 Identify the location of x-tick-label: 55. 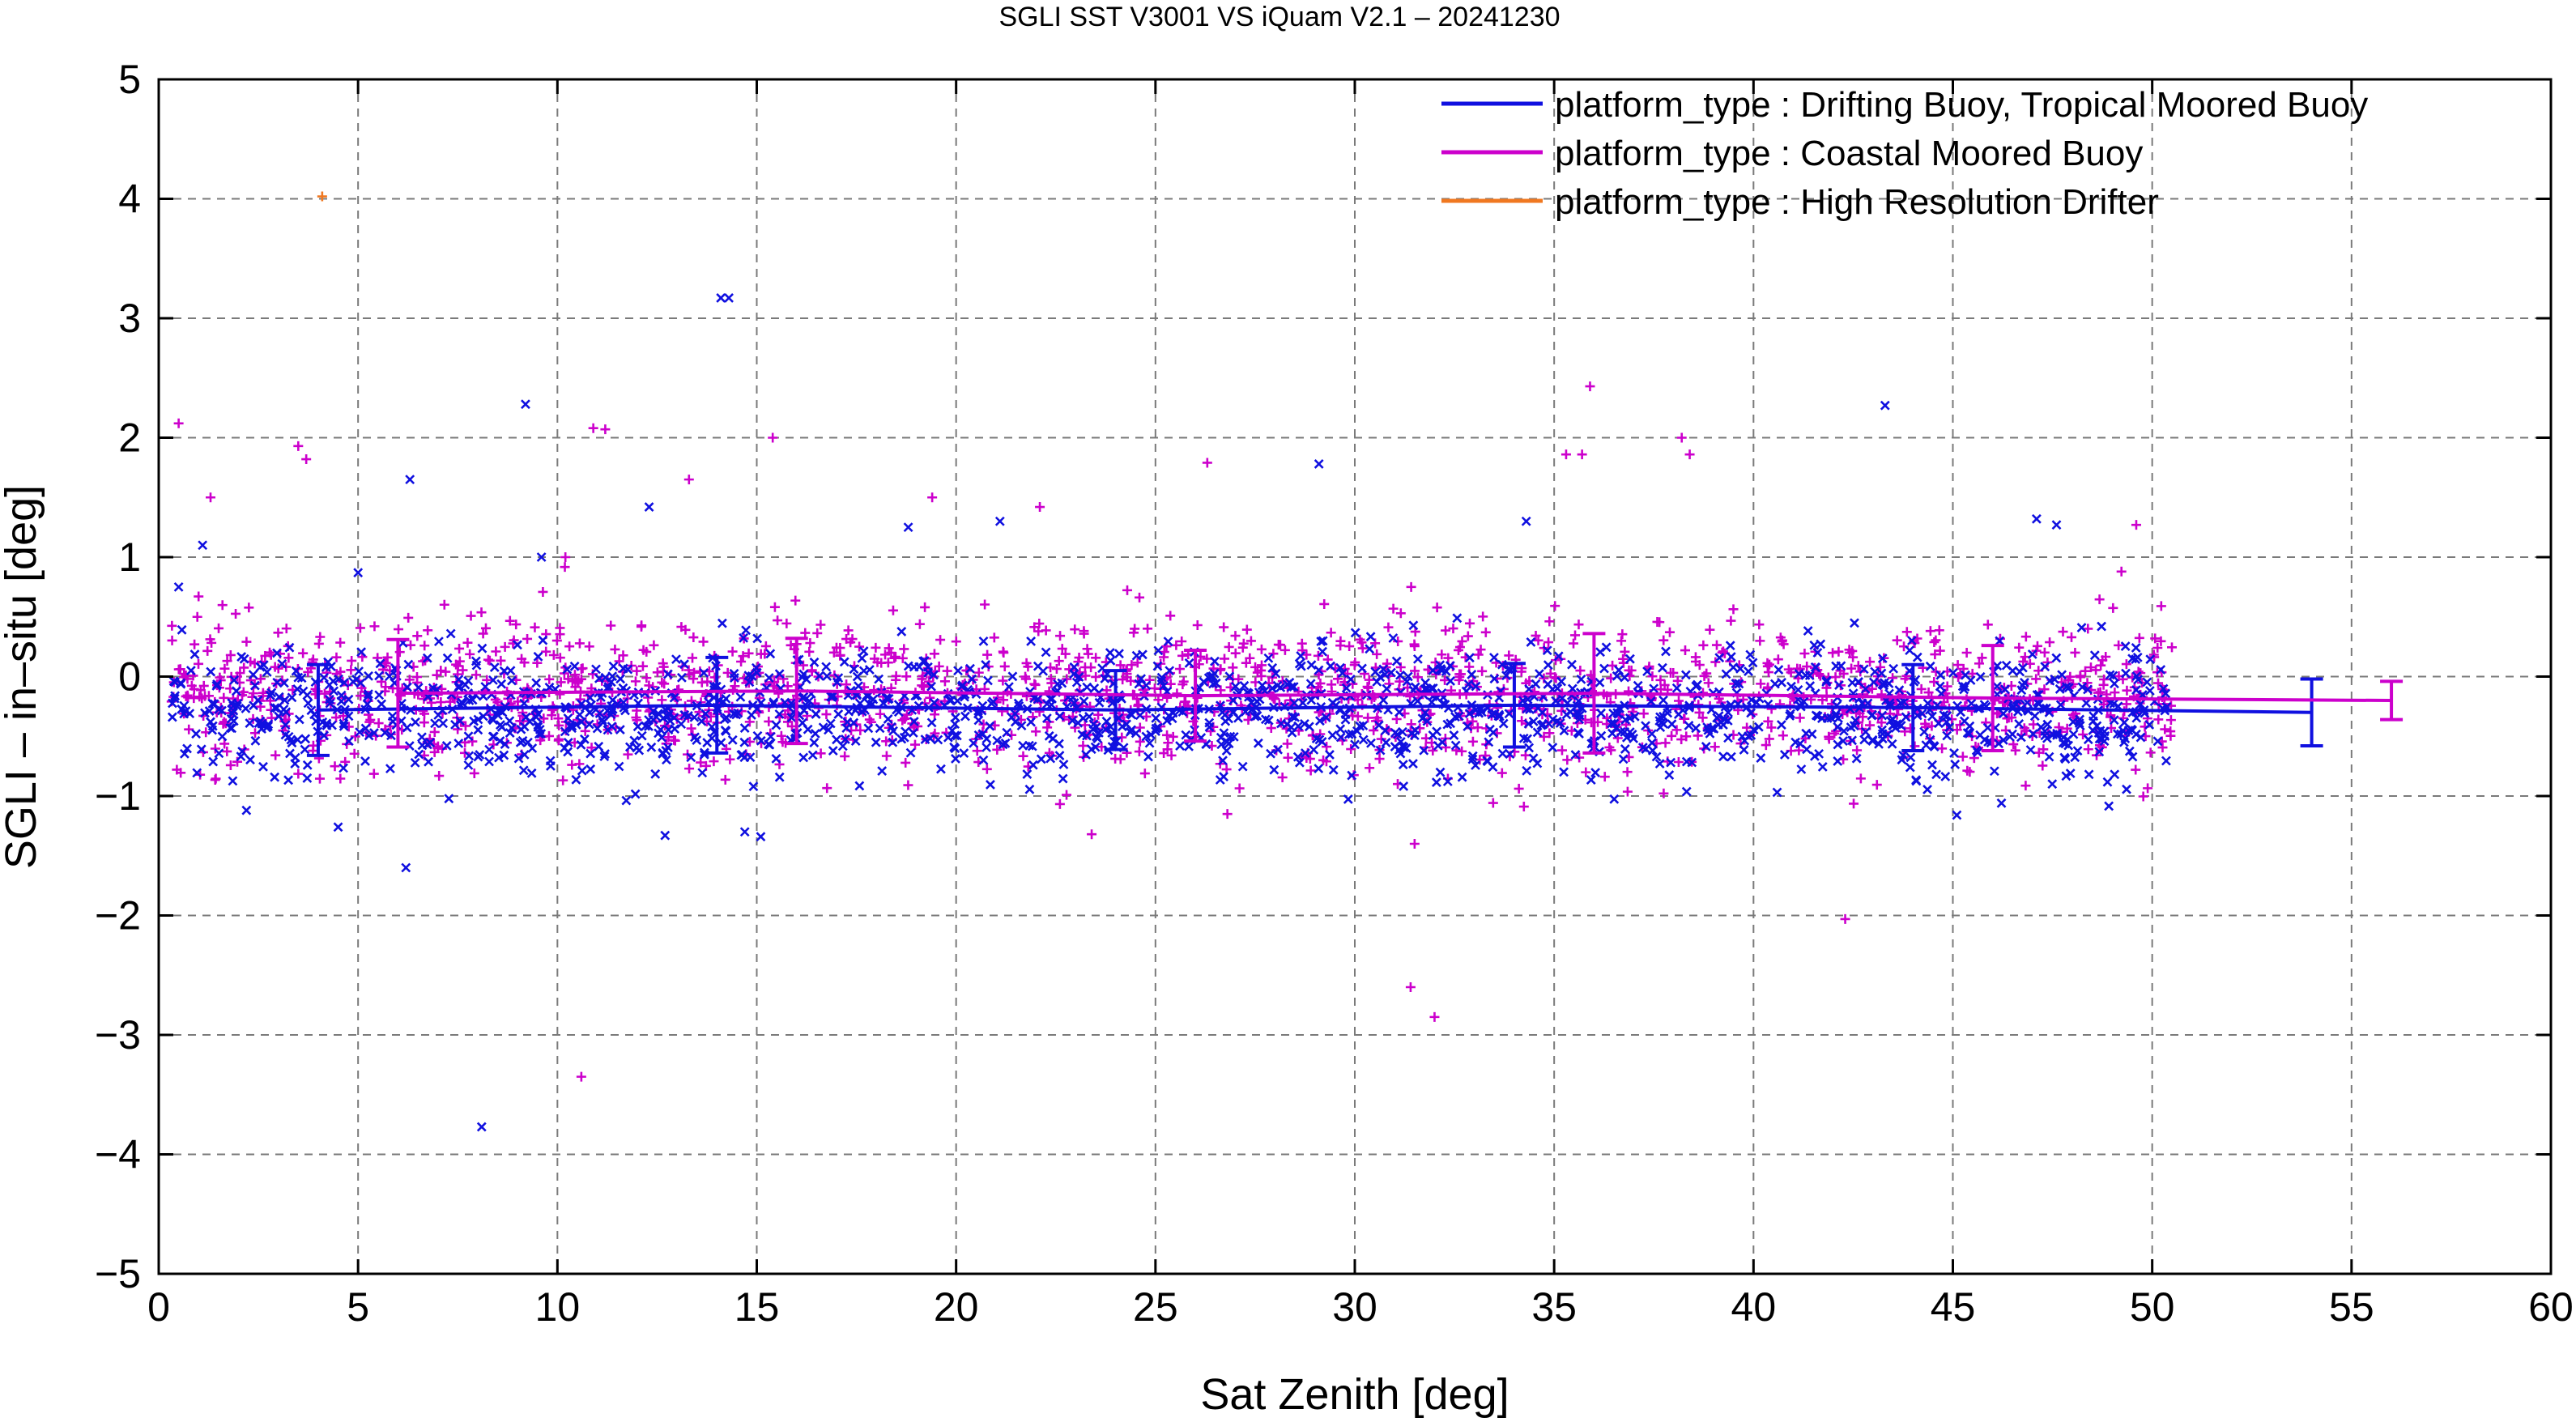
(2351, 1307).